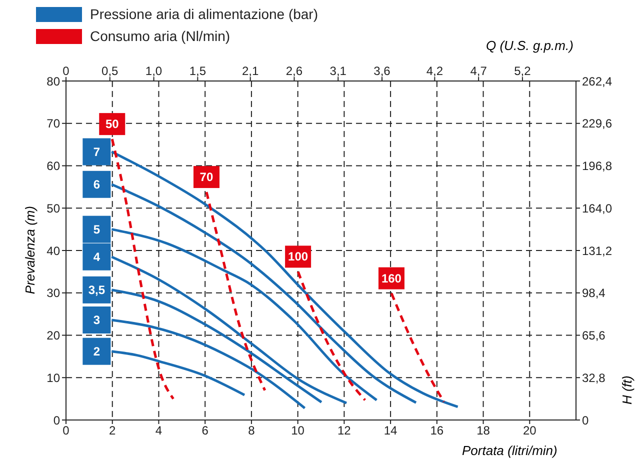 Image resolution: width=644 pixels, height=464 pixels. What do you see at coordinates (437, 431) in the screenshot?
I see `x-tick-label: 16` at bounding box center [437, 431].